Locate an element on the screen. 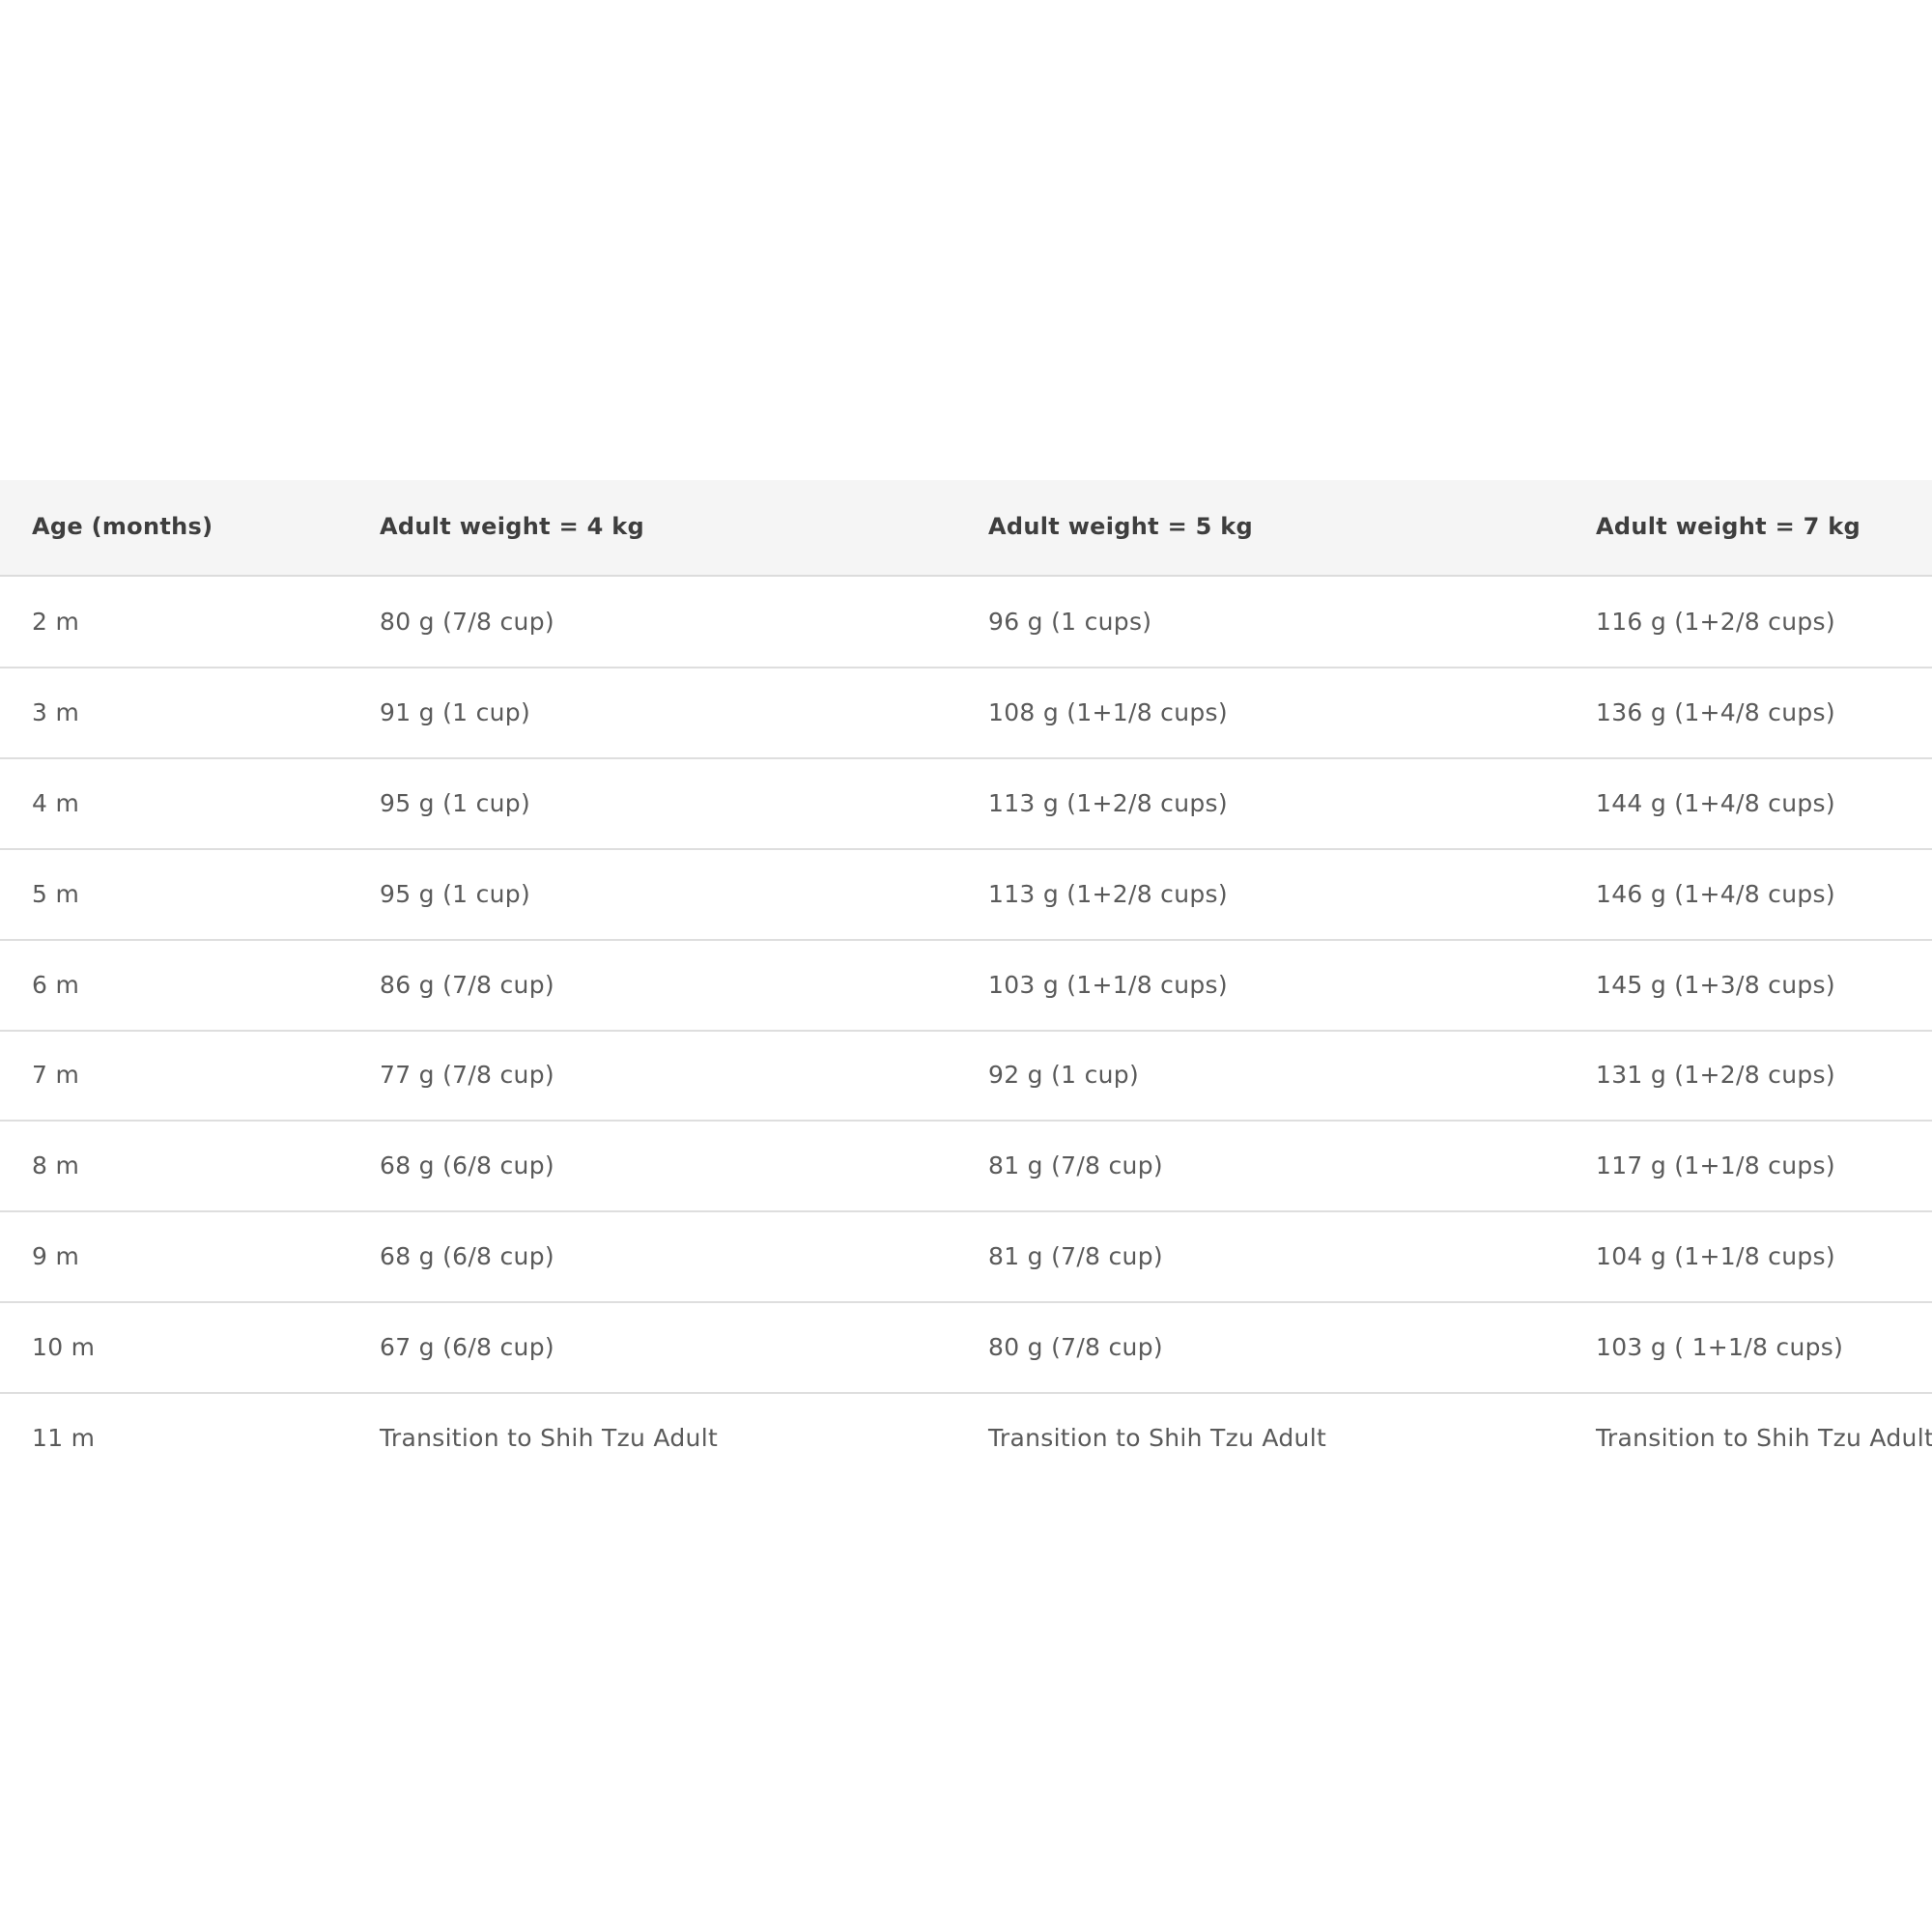 This screenshot has height=1932, width=1932. table-header-band is located at coordinates (966, 528).